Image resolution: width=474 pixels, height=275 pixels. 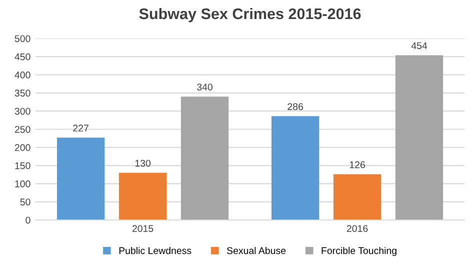 What do you see at coordinates (22, 93) in the screenshot?
I see `y-tick-label: 350` at bounding box center [22, 93].